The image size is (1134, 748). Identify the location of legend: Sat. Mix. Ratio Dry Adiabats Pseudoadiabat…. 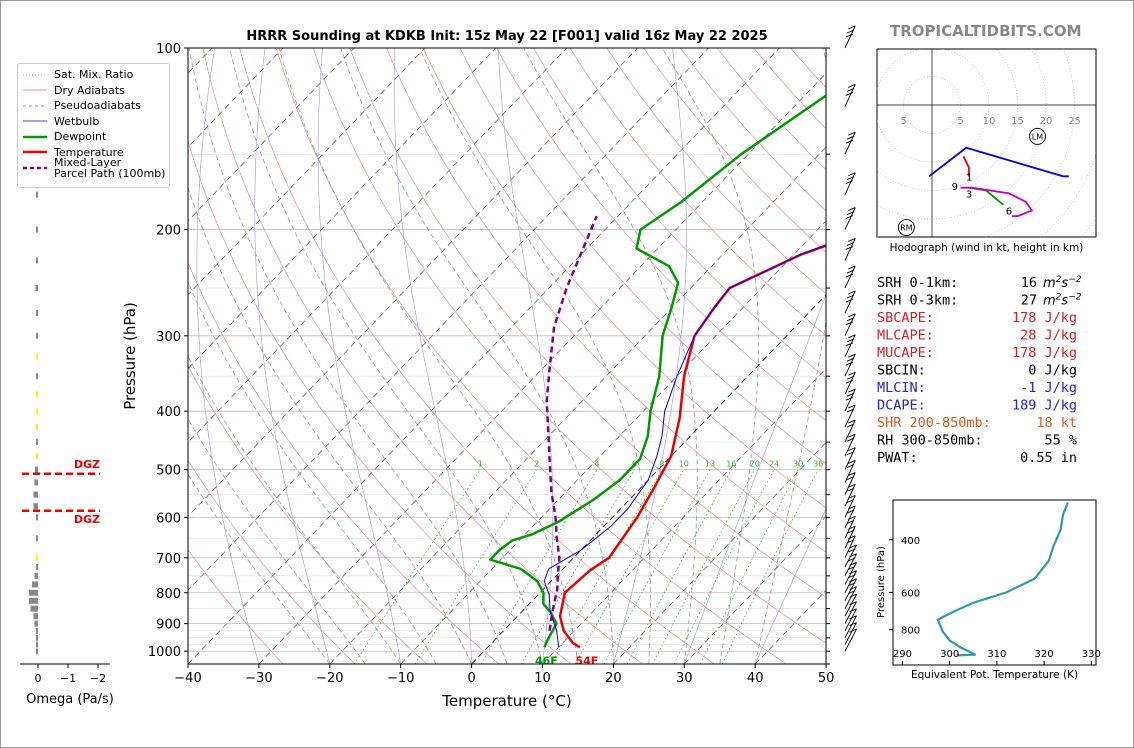
(93, 125).